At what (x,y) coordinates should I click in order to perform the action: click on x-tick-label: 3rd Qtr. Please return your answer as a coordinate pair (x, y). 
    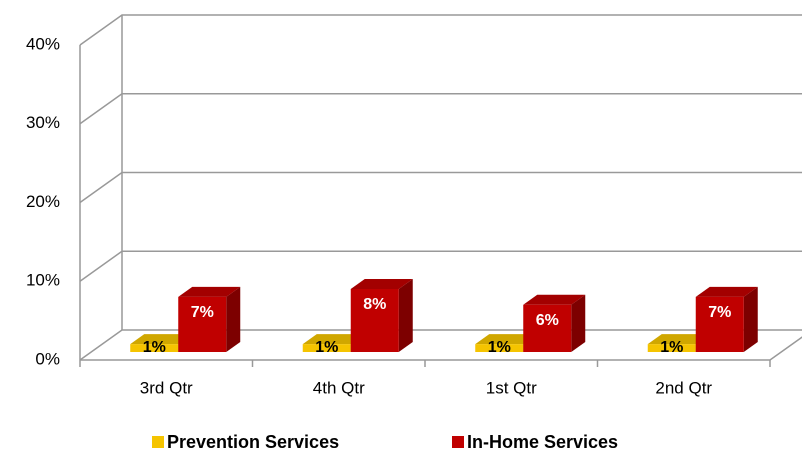
    Looking at the image, I should click on (166, 387).